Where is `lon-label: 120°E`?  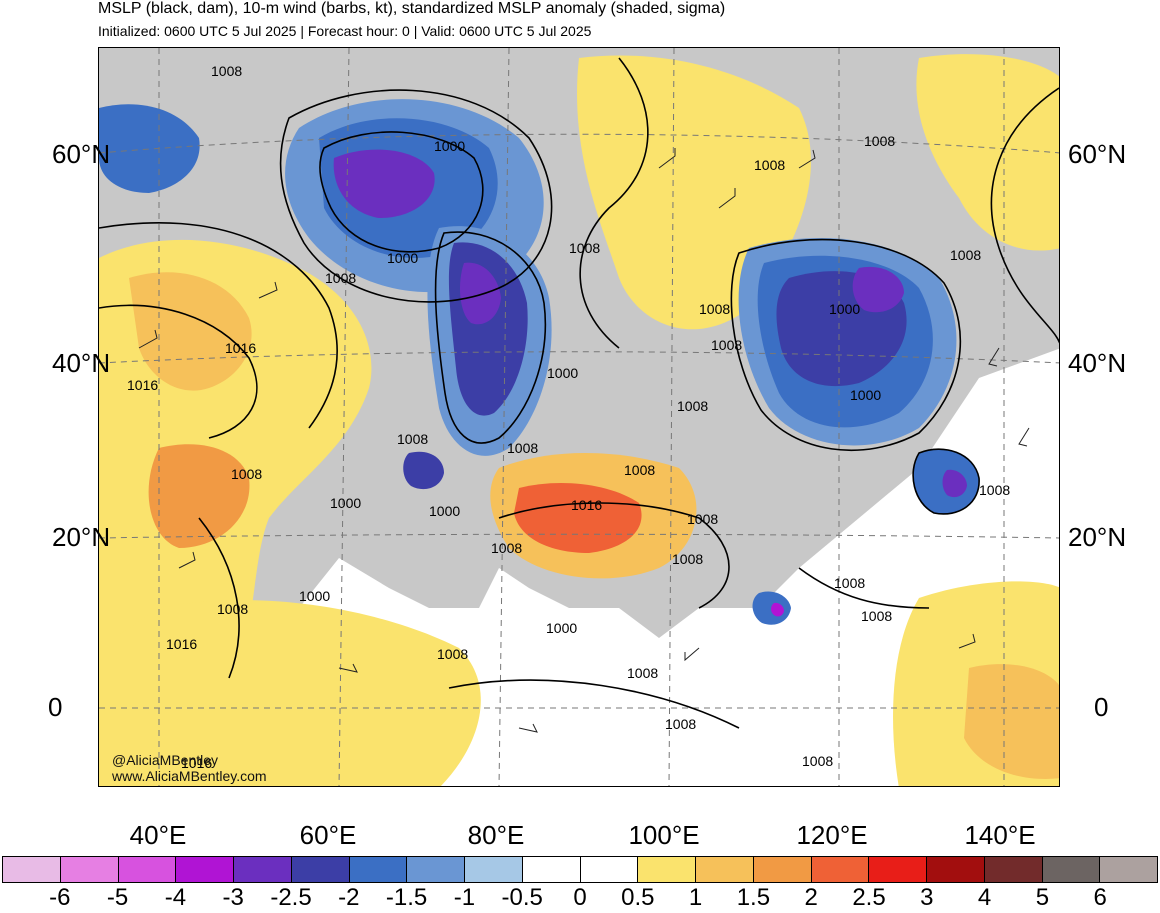 lon-label: 120°E is located at coordinates (832, 835).